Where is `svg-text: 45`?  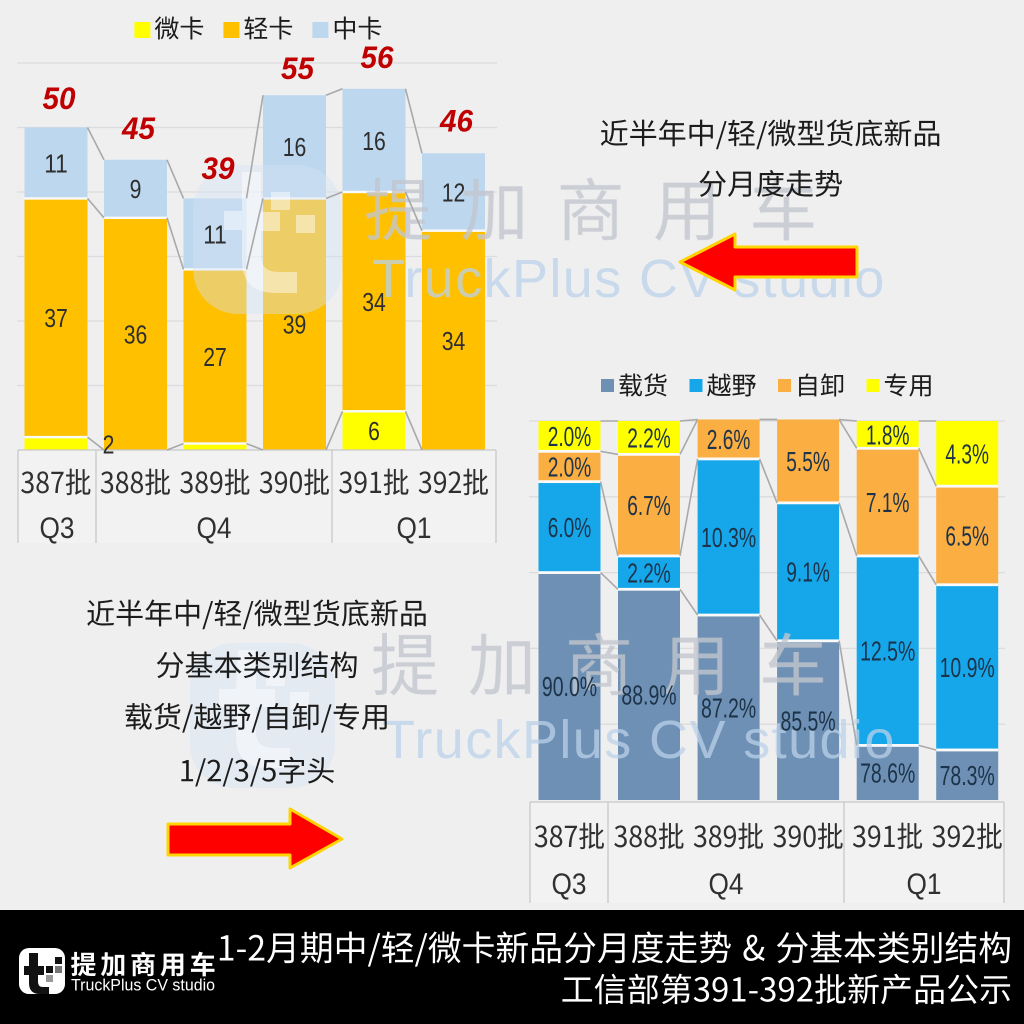 svg-text: 45 is located at coordinates (138, 128).